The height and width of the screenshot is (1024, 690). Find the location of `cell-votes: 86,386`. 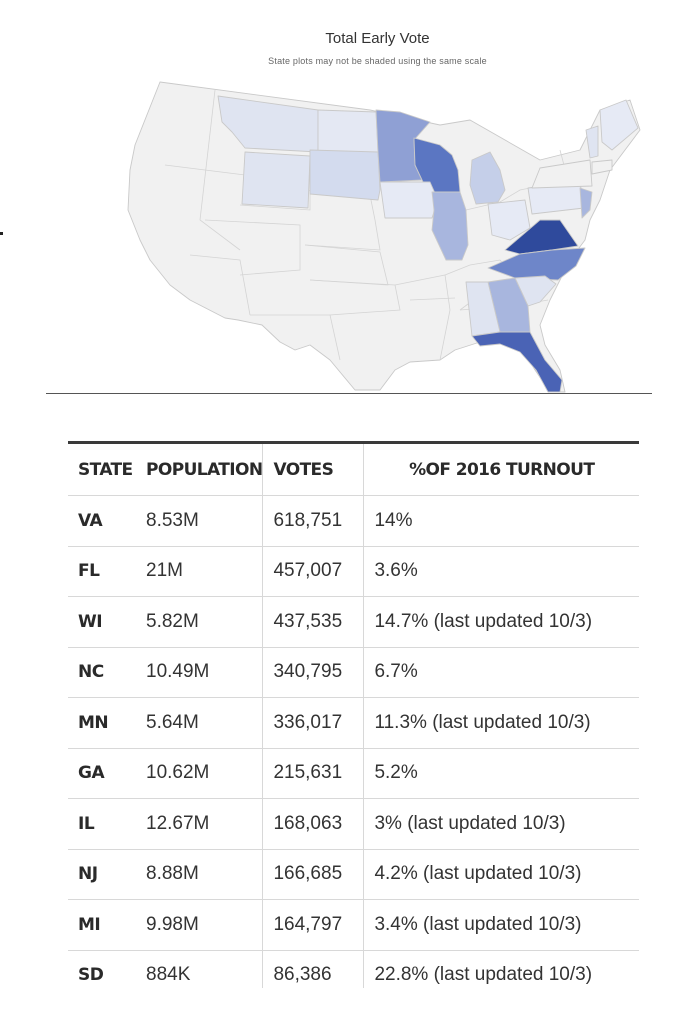

cell-votes: 86,386 is located at coordinates (313, 969).